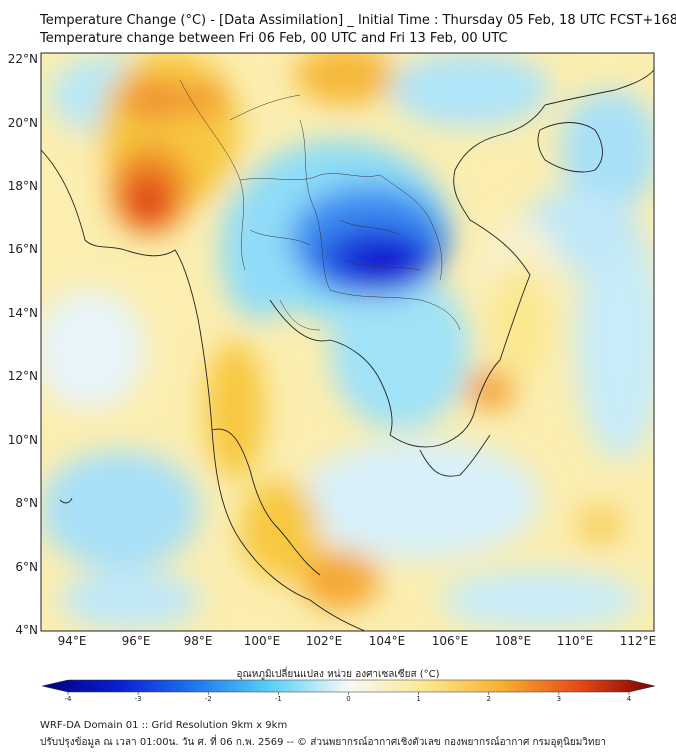 This screenshot has width=676, height=756. What do you see at coordinates (450, 641) in the screenshot?
I see `lon-tick-label: 106°E` at bounding box center [450, 641].